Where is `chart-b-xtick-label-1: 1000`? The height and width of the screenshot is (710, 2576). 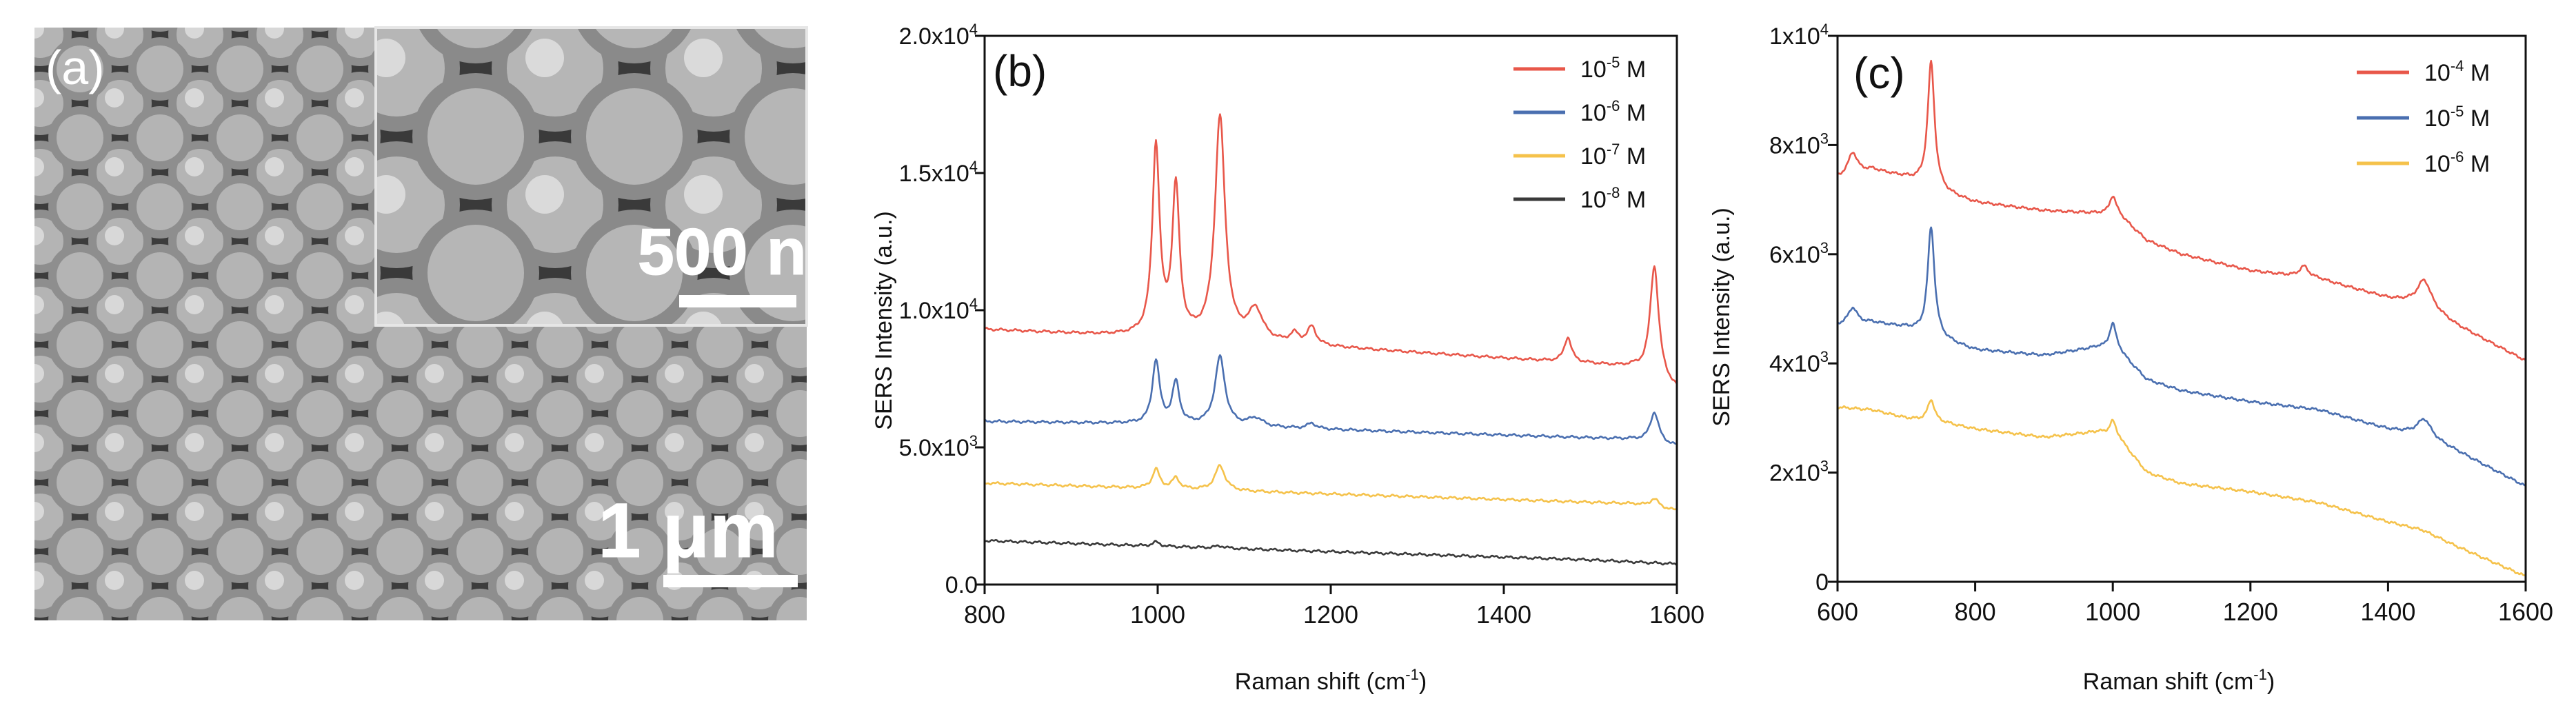 chart-b-xtick-label-1: 1000 is located at coordinates (1157, 615).